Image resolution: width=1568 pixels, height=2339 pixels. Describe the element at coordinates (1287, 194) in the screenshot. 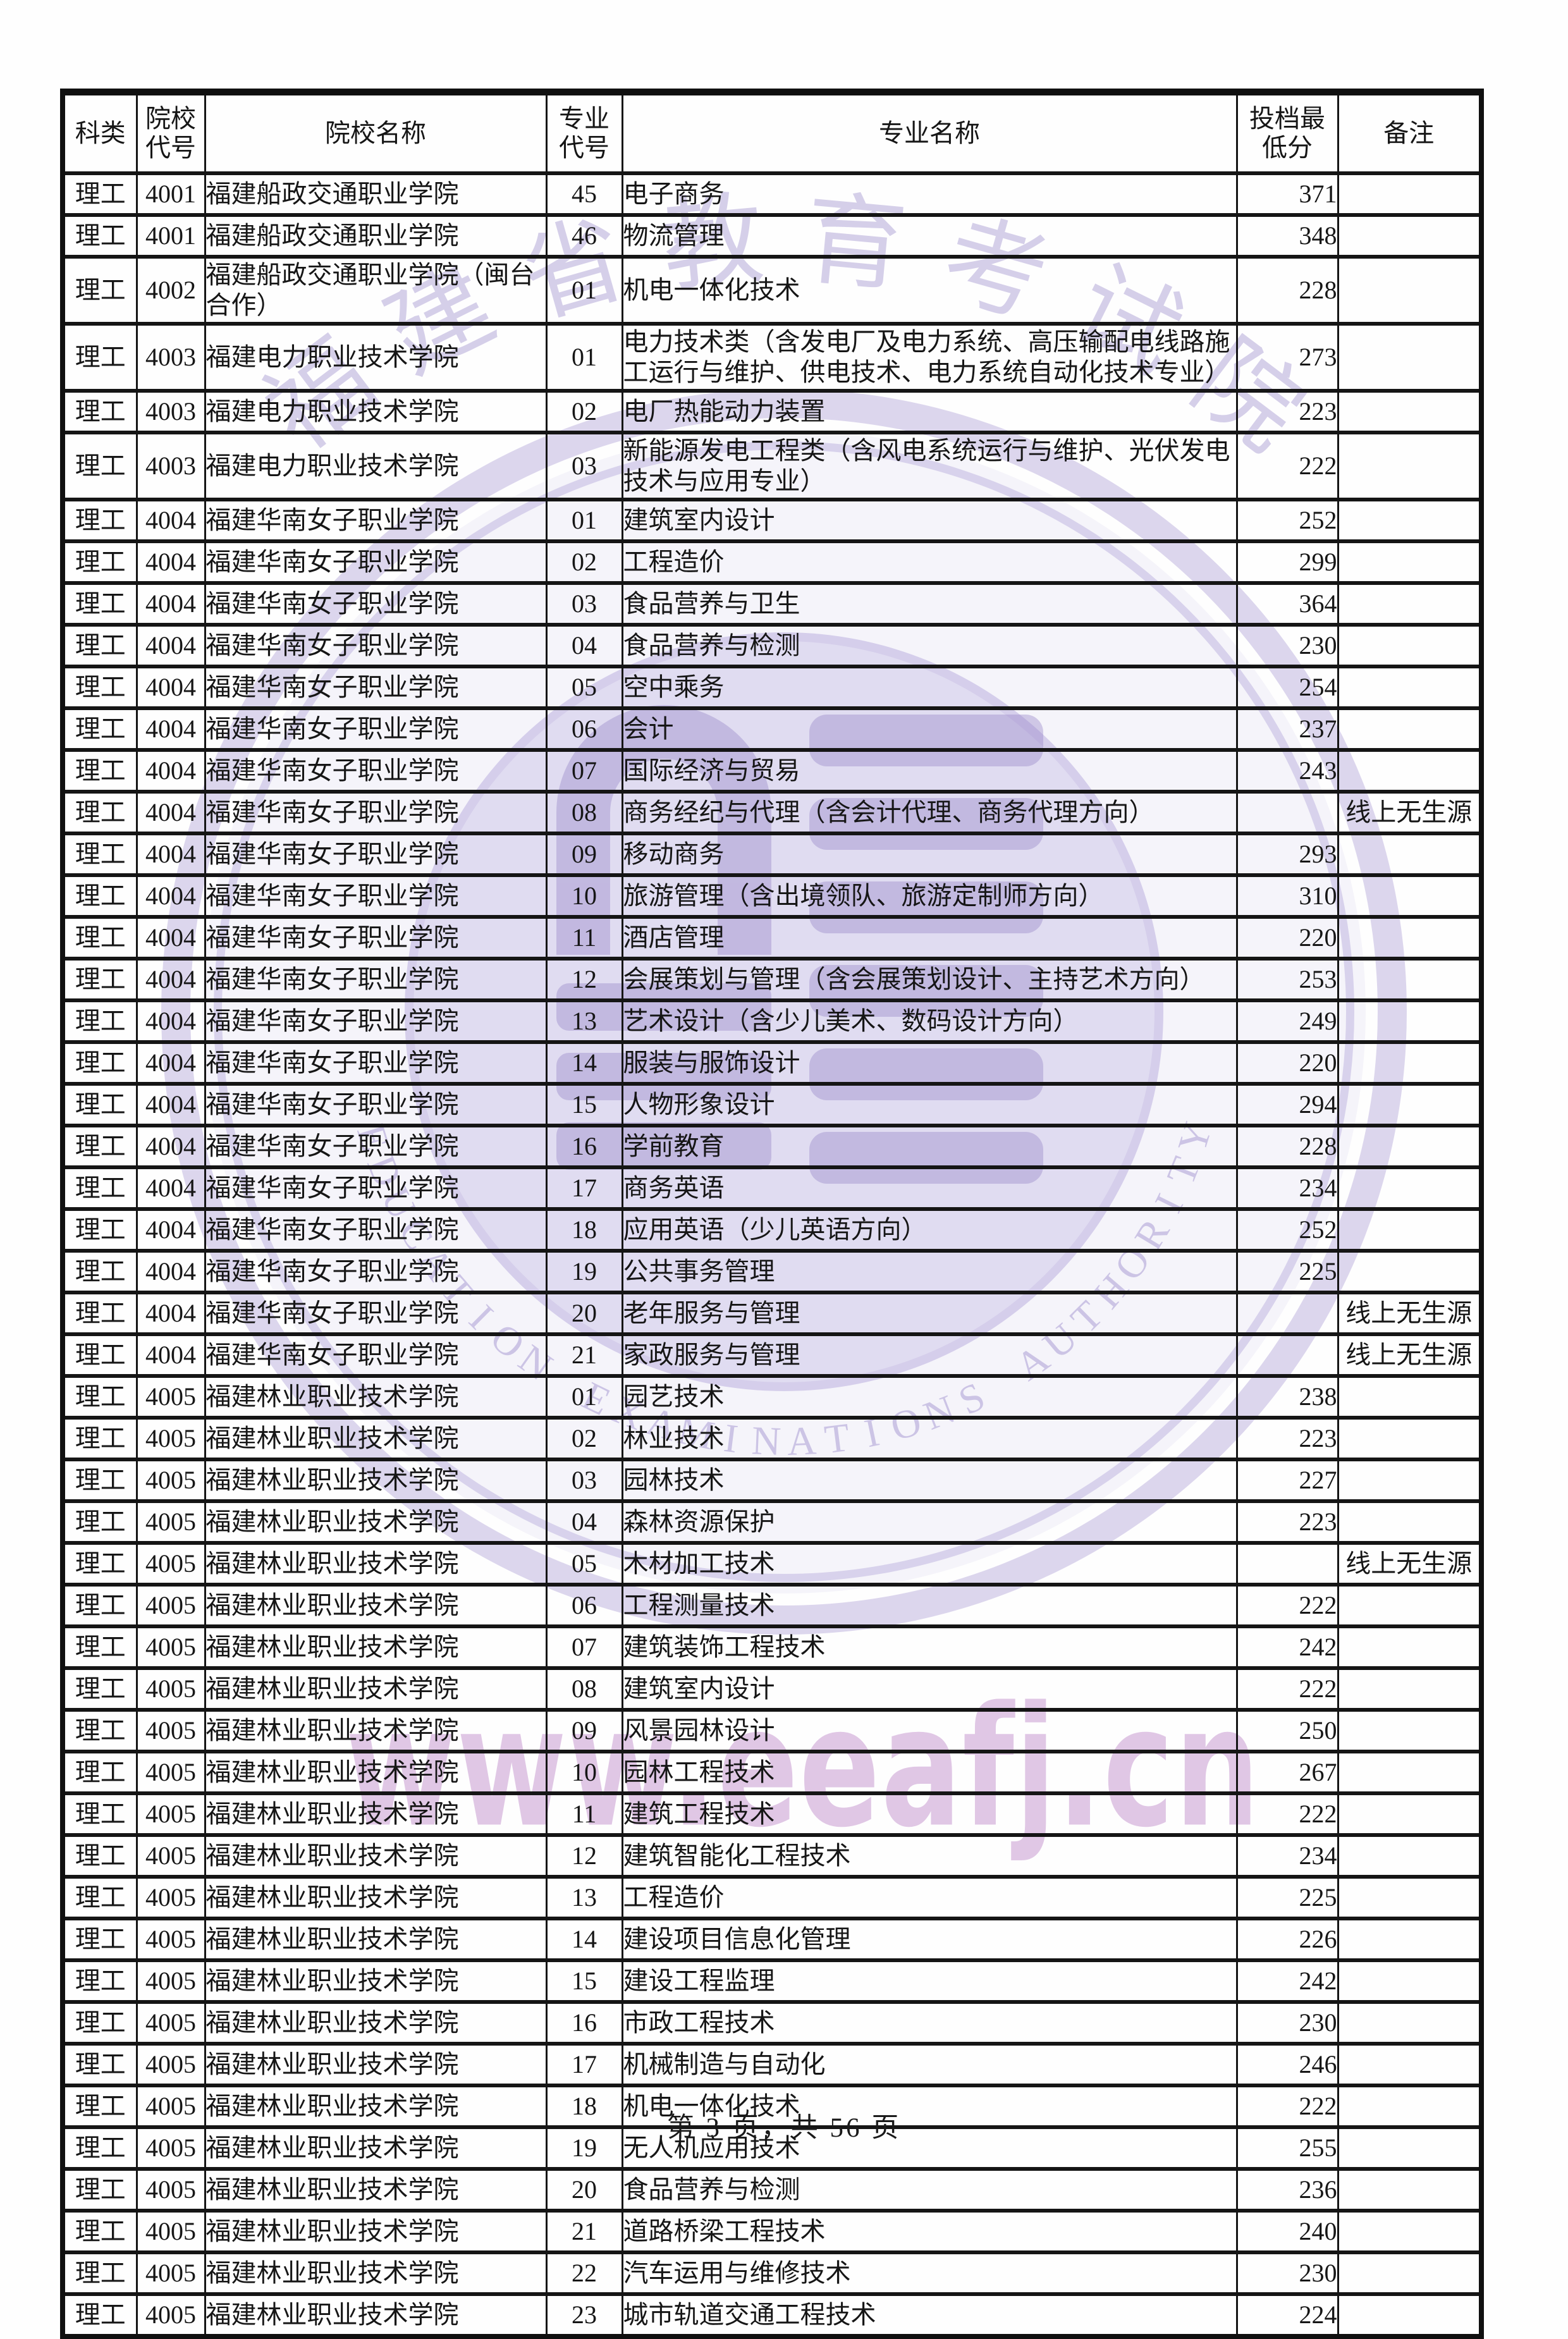

I see `min-score-cell: 371` at that location.